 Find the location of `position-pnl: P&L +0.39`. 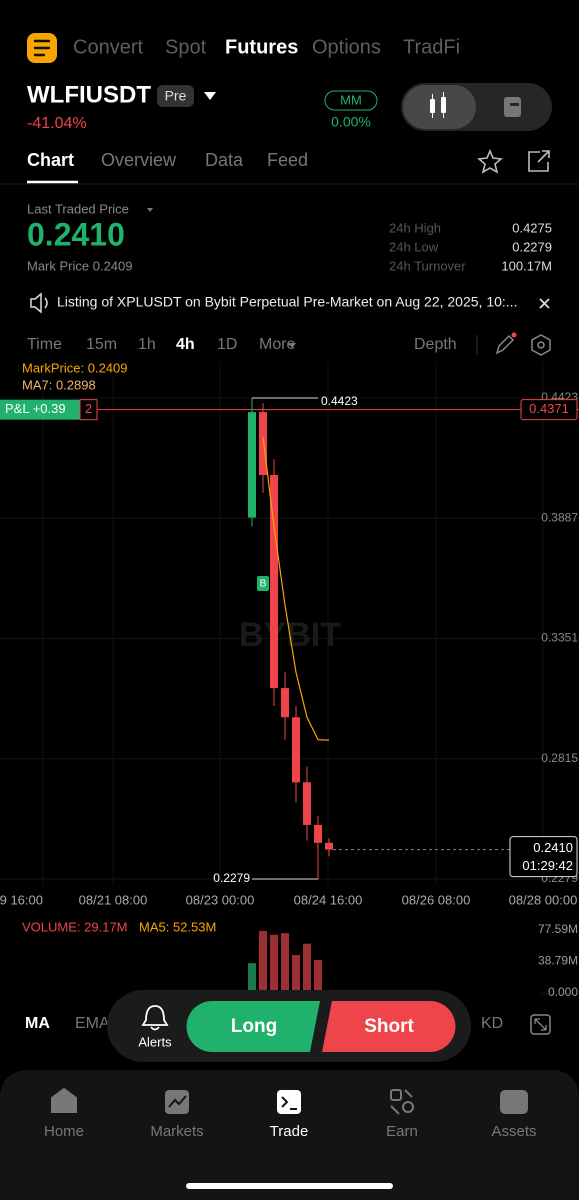

position-pnl: P&L +0.39 is located at coordinates (35, 408).